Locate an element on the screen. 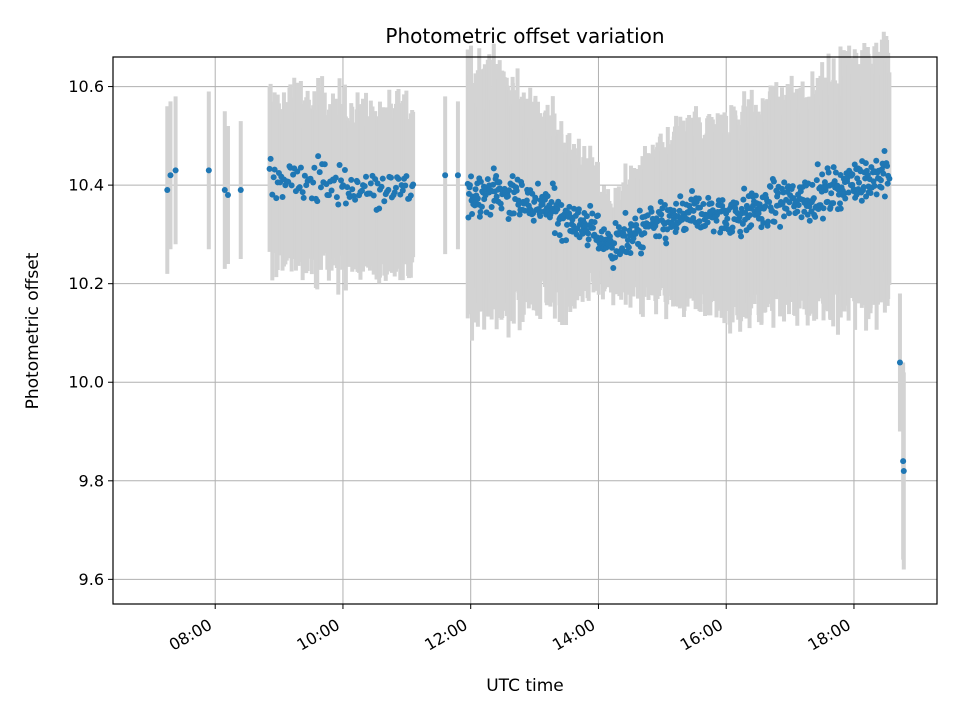  y-tick-label: 10.6 is located at coordinates (86, 86).